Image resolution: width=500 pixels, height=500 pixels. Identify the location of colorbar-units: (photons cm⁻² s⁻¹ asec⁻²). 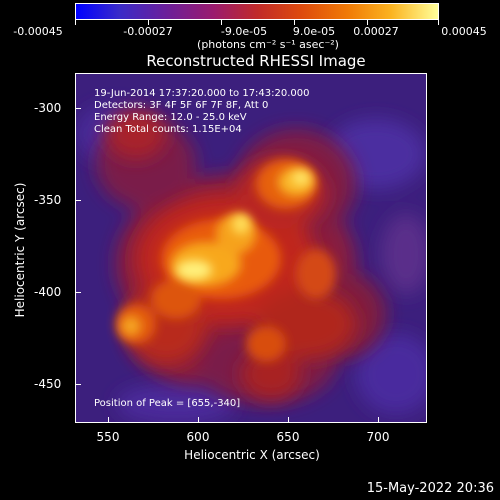
(268, 44).